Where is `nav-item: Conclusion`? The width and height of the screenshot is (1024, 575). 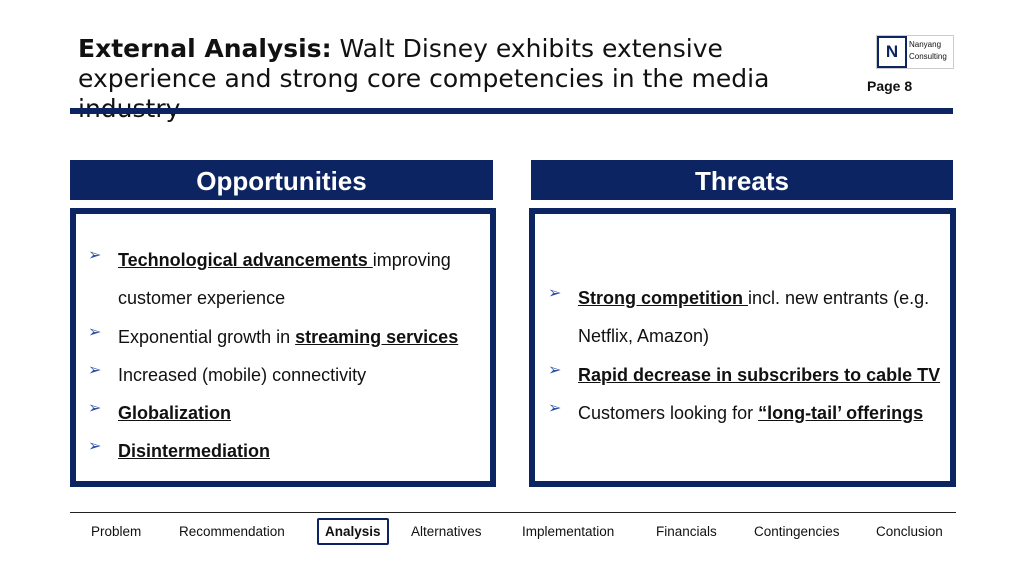 nav-item: Conclusion is located at coordinates (909, 531).